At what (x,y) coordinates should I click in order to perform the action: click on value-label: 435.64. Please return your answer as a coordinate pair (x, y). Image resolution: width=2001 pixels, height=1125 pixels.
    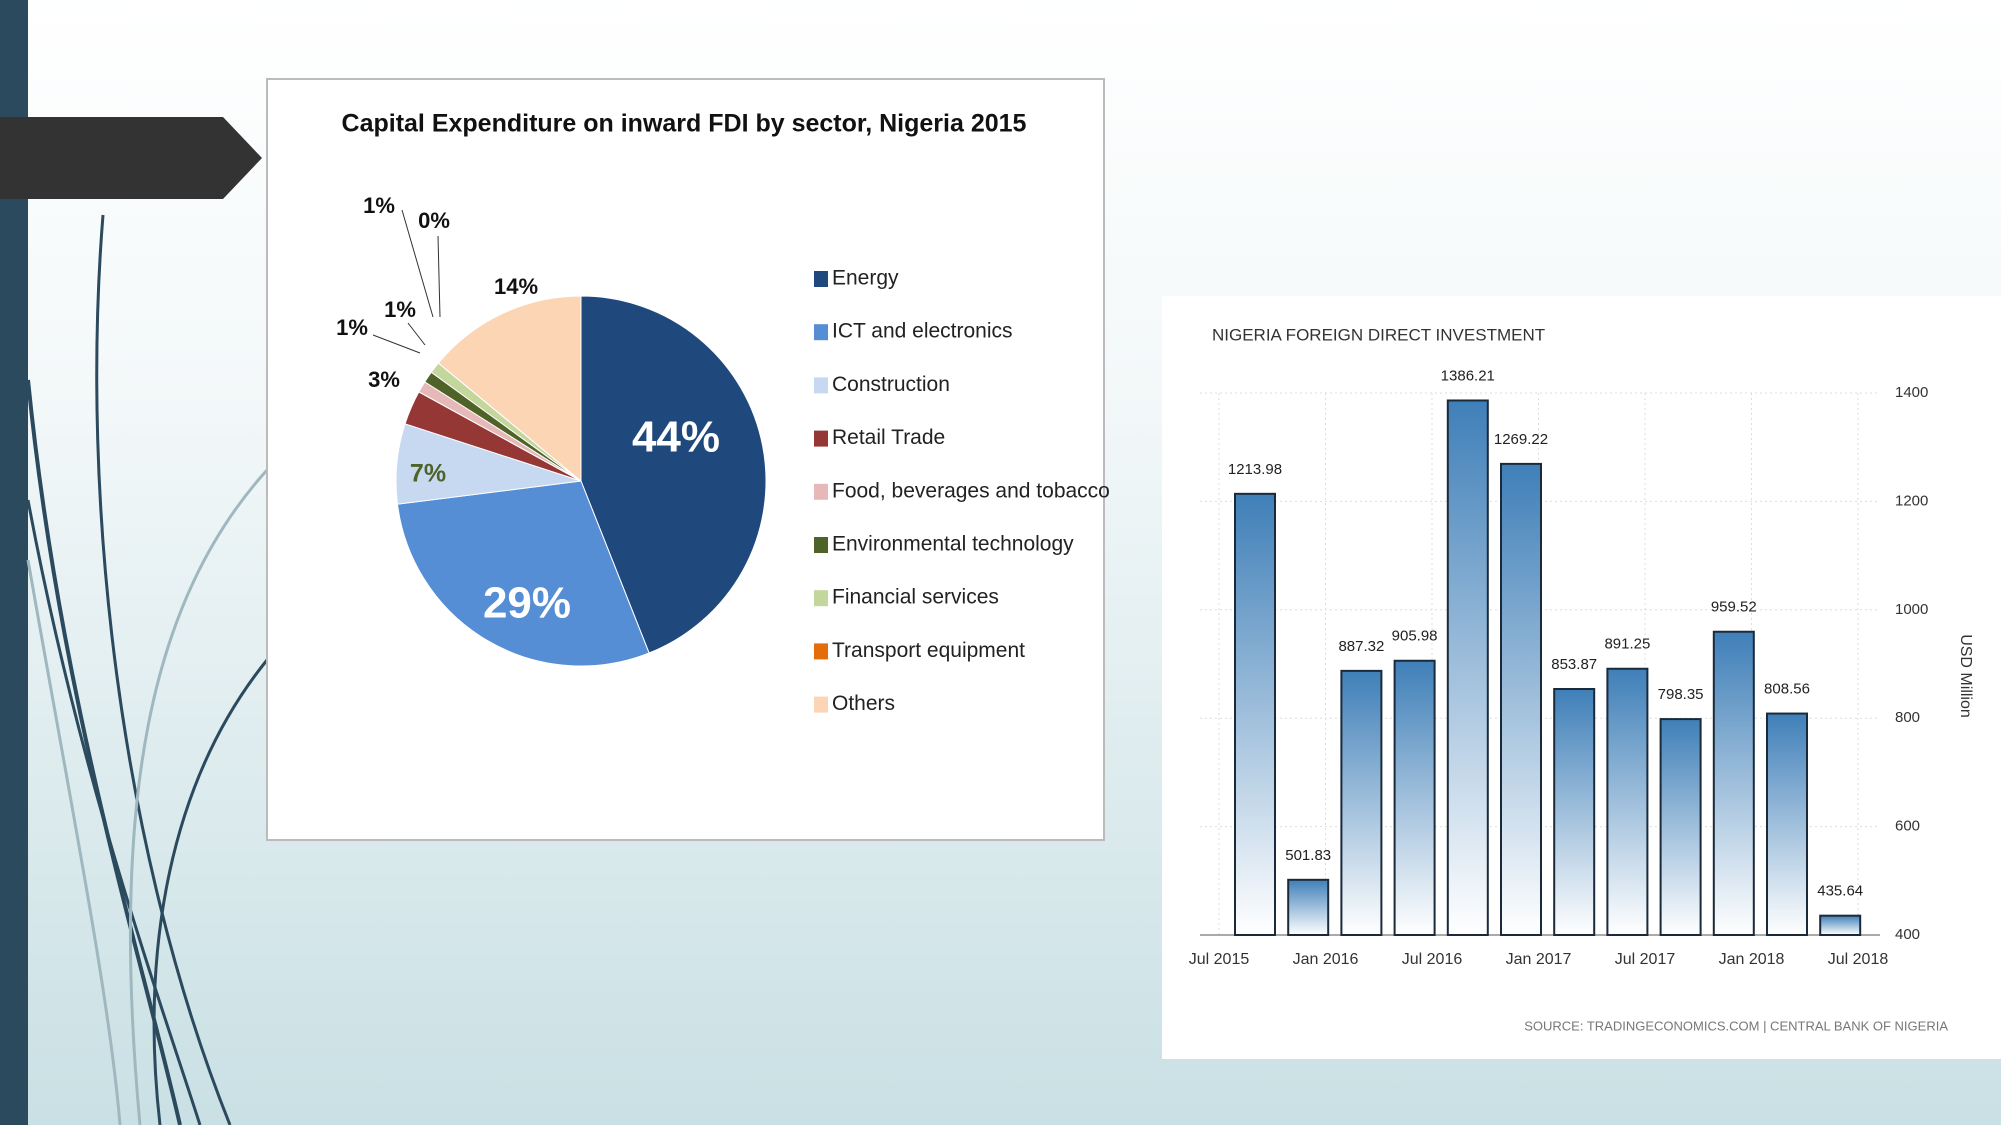
    Looking at the image, I should click on (1840, 891).